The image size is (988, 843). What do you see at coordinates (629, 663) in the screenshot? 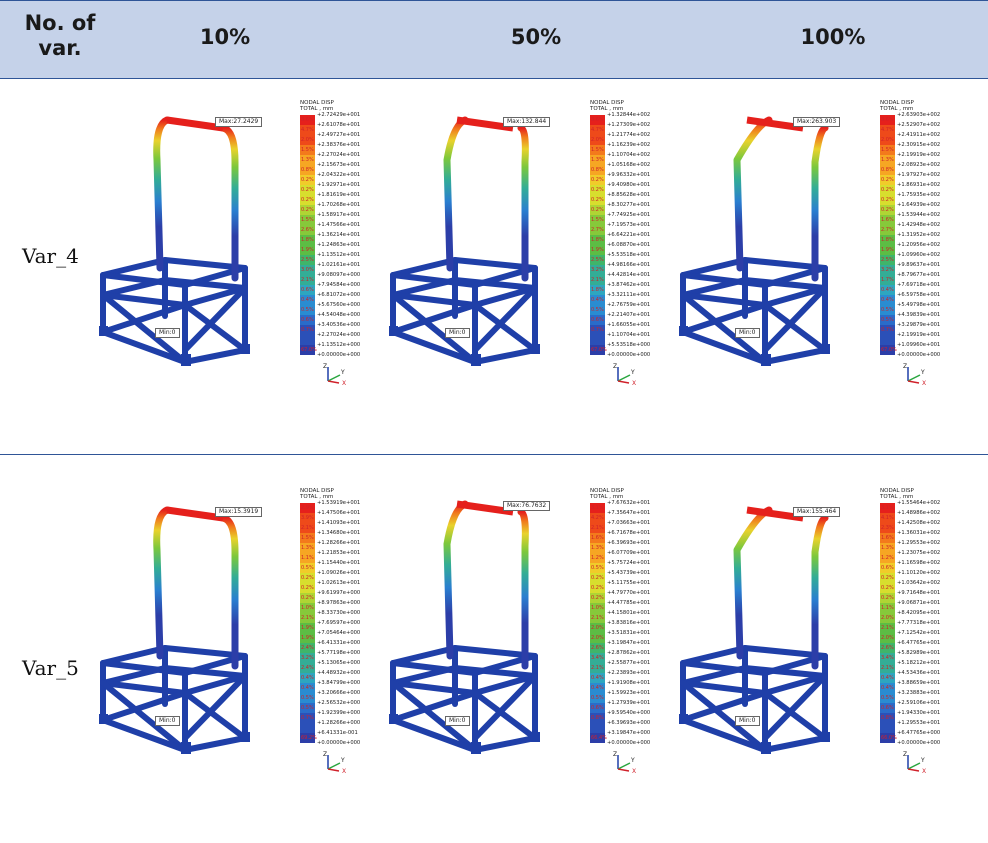
I see `legend-value: +2.55877e+001` at bounding box center [629, 663].